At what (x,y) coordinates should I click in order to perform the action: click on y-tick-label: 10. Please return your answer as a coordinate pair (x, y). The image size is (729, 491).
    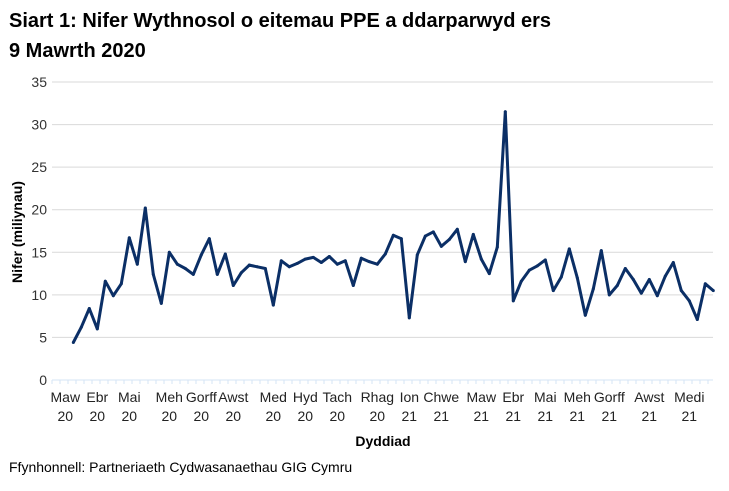
    Looking at the image, I should click on (39, 295).